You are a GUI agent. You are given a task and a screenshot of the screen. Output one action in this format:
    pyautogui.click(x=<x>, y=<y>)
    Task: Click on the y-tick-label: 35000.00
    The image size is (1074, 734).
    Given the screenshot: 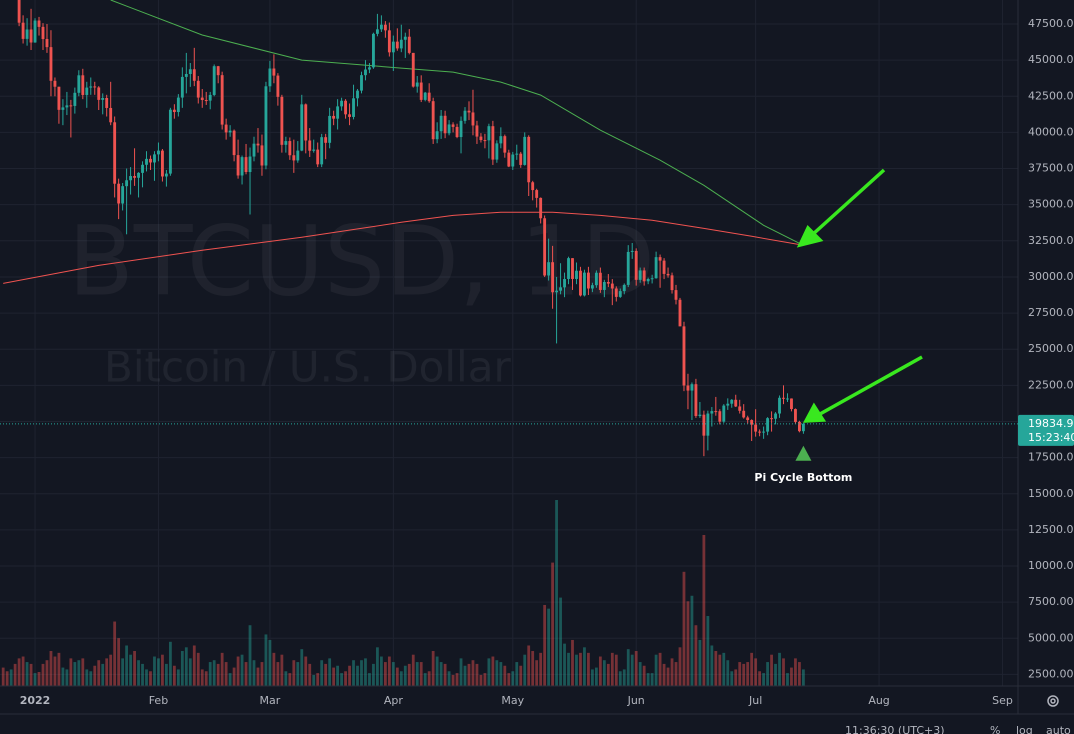 What is the action you would take?
    pyautogui.click(x=1051, y=204)
    